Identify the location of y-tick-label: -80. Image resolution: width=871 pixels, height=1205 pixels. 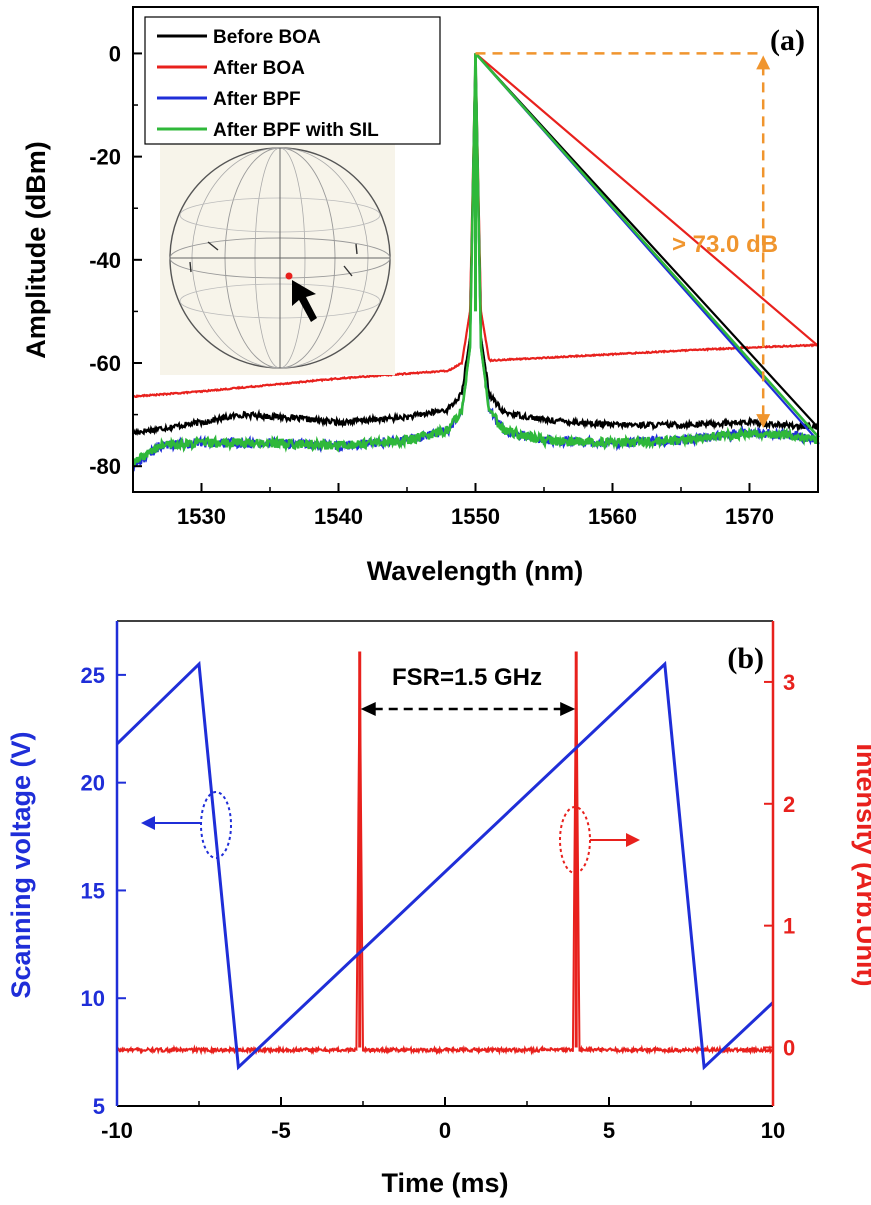
(105, 466).